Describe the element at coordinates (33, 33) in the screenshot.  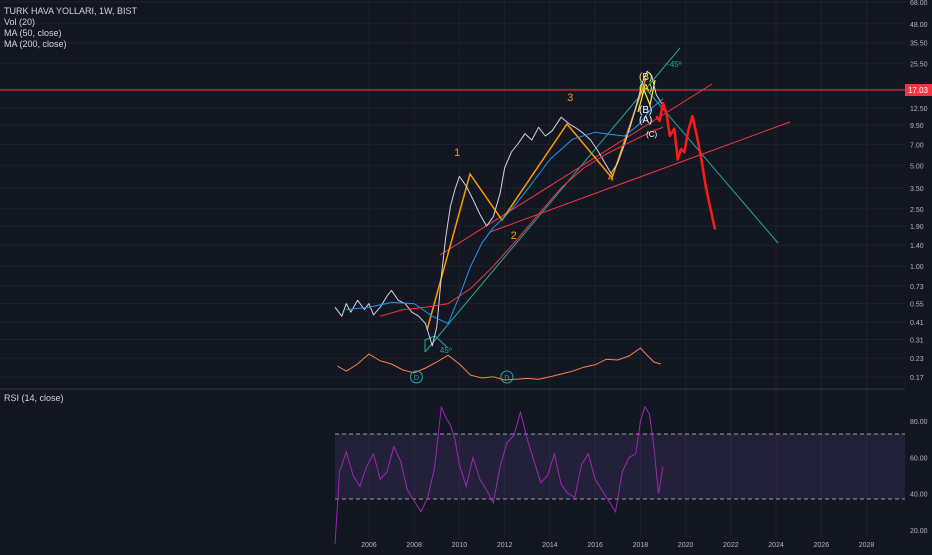
I see `ma50-indicator-label: MA (50, close)` at that location.